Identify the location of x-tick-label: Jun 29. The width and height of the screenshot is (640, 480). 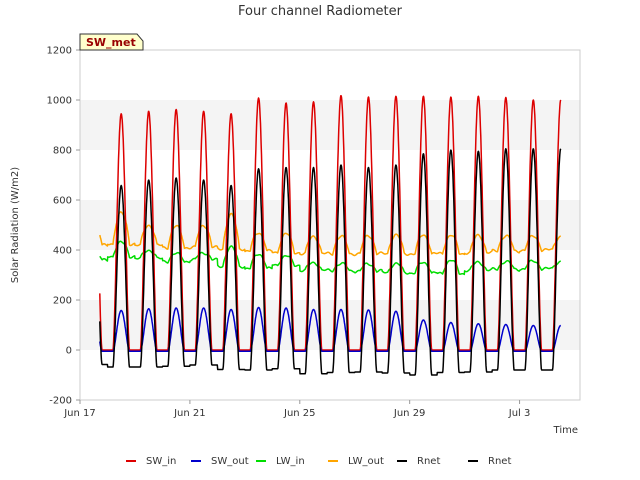
(409, 413).